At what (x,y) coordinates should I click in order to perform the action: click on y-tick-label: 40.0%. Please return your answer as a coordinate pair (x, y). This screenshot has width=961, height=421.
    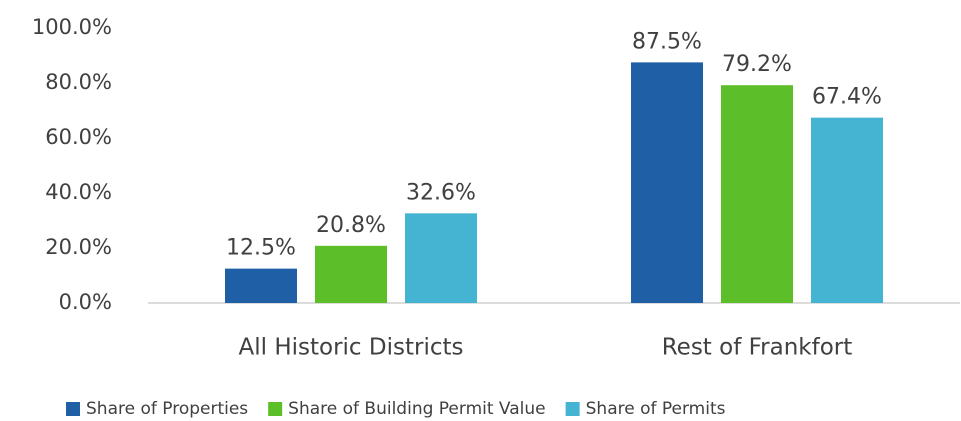
    Looking at the image, I should click on (78, 192).